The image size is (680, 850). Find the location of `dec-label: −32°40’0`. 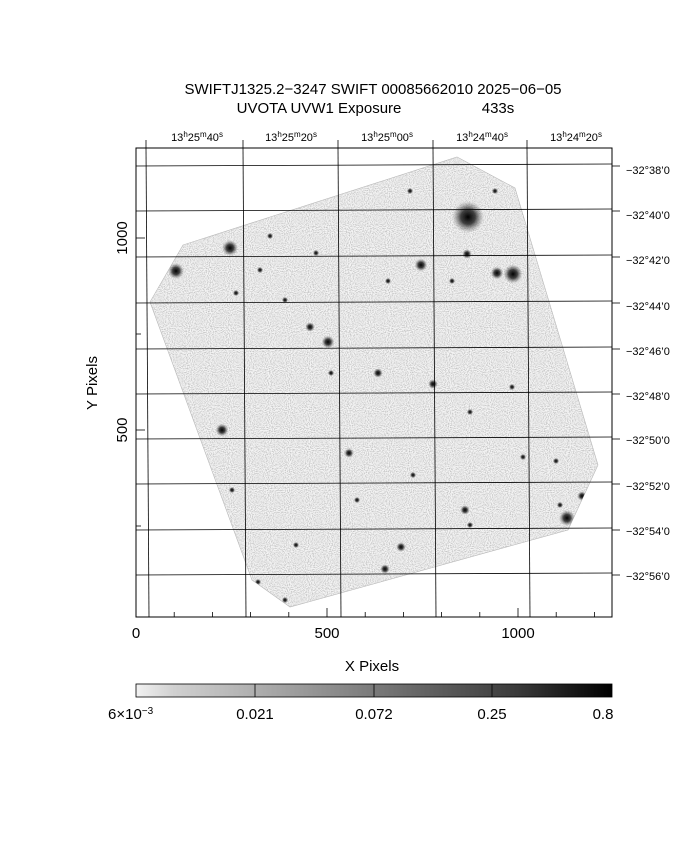

dec-label: −32°40’0 is located at coordinates (648, 216).